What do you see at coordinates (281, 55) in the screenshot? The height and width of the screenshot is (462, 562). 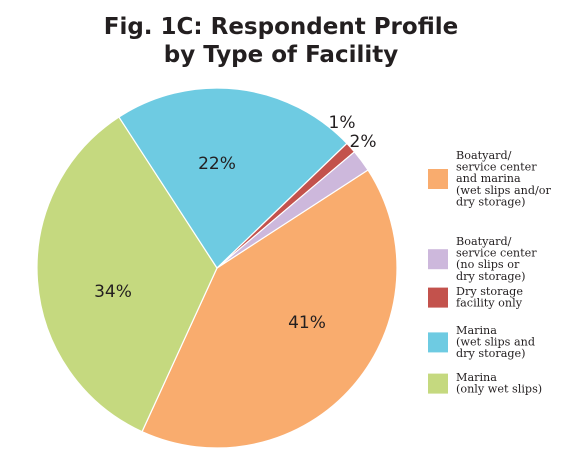 I see `chart-title-line-2: by Type of Facility` at bounding box center [281, 55].